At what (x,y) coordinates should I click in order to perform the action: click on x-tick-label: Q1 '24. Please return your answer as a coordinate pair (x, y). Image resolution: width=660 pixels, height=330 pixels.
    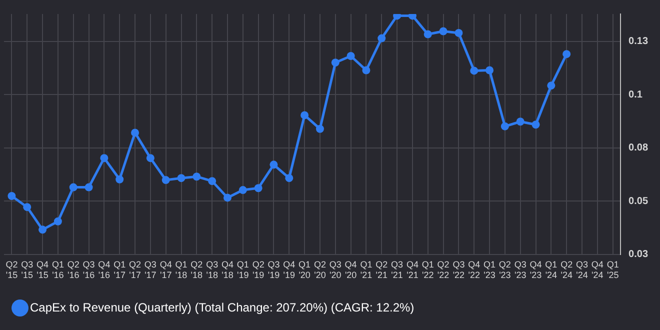
    Looking at the image, I should click on (551, 269).